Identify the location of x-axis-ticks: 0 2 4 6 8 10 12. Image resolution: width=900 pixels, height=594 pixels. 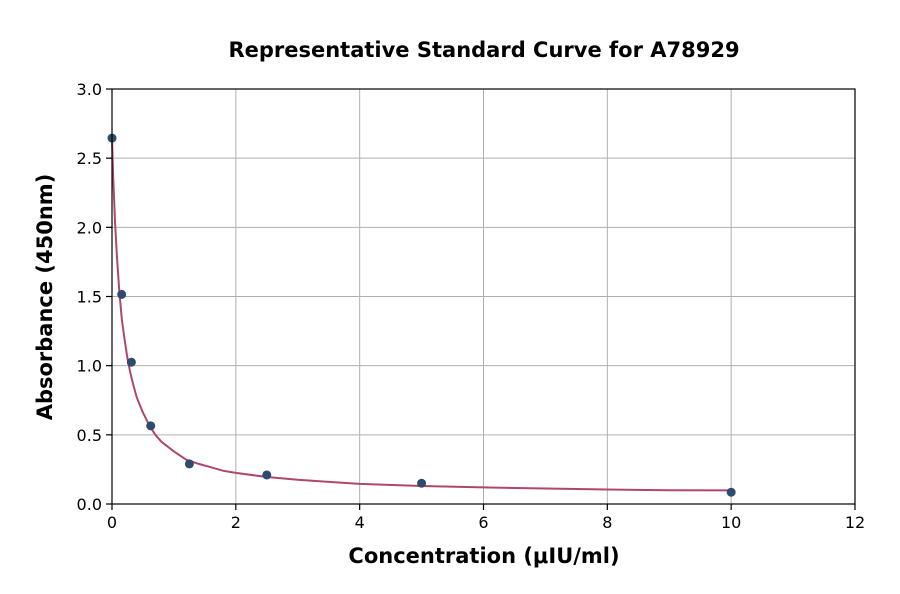
(486, 518).